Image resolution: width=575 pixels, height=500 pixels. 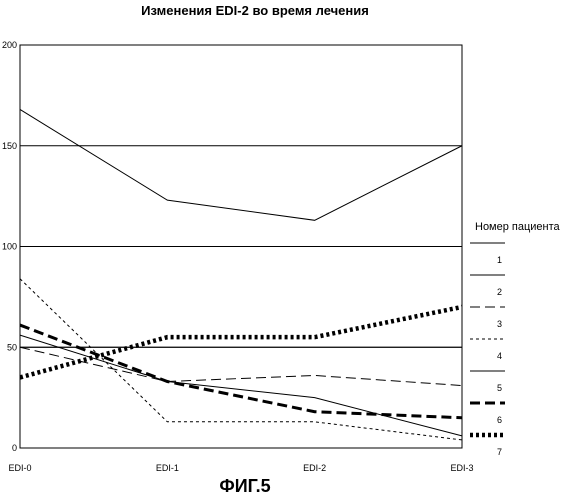 What do you see at coordinates (518, 227) in the screenshot?
I see `legend-title: Номер пациента` at bounding box center [518, 227].